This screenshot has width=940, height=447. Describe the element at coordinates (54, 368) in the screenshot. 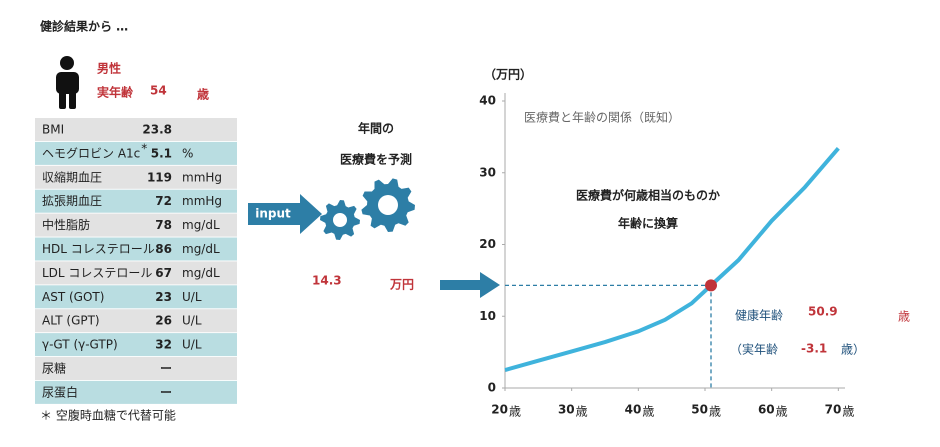

I see `row-item: 尿糖` at that location.